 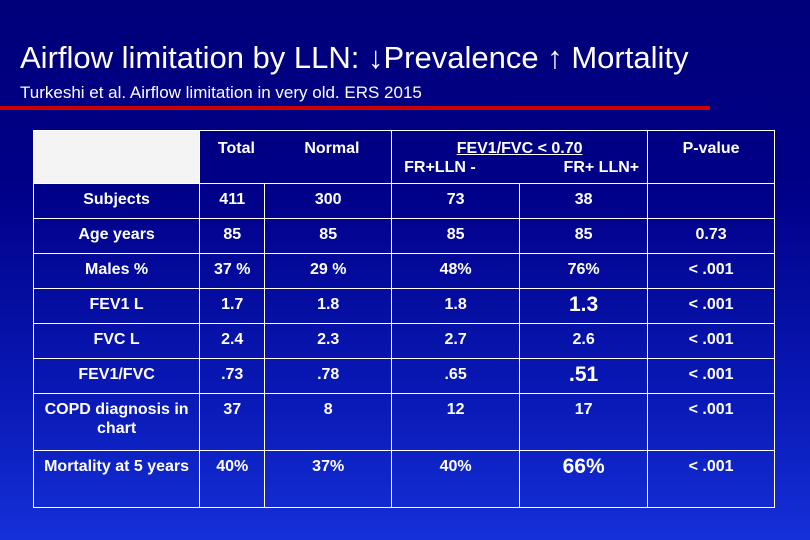 What do you see at coordinates (328, 271) in the screenshot?
I see `cell-normal: 29 %` at bounding box center [328, 271].